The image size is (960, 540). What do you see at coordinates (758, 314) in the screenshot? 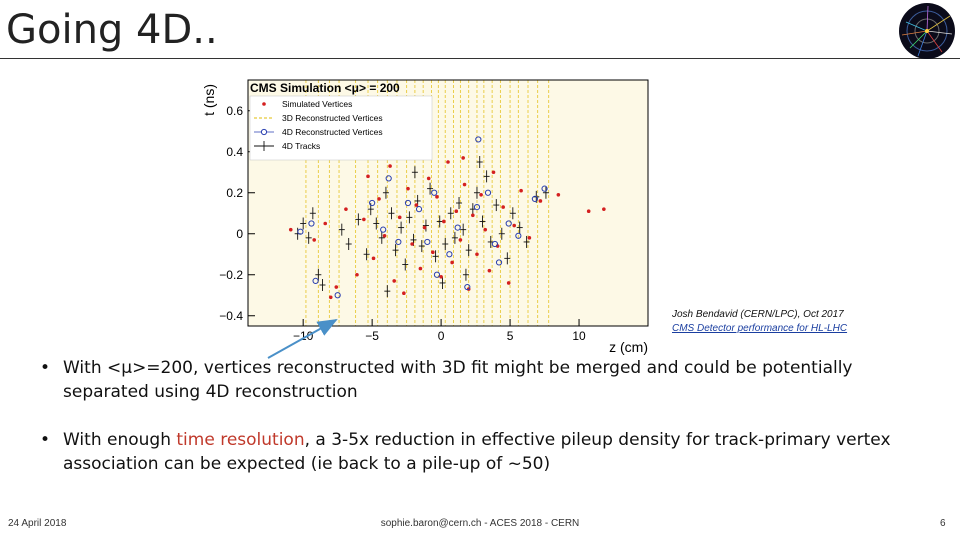
I see `credit-author: Josh Bendavid (CERN/LPC), Oct 2017` at bounding box center [758, 314].